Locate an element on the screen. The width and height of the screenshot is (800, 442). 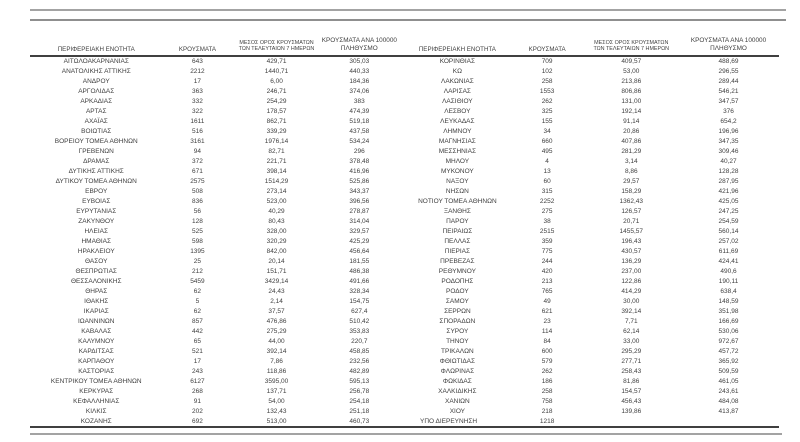
region-cell: ΚΙΛΚΙΣ is located at coordinates (96, 411).